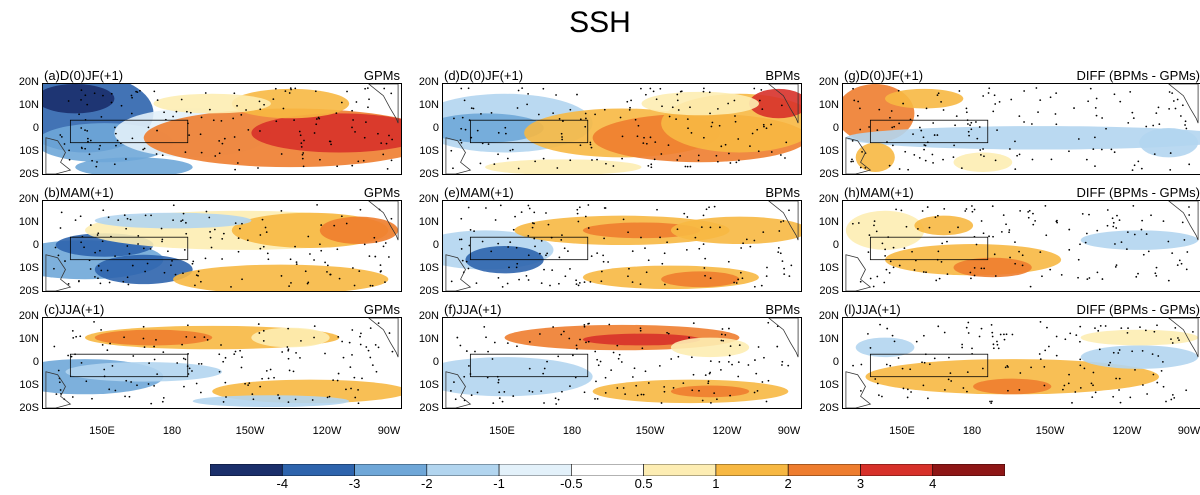 This screenshot has height=495, width=1200. Describe the element at coordinates (484, 75) in the screenshot. I see `panel-label: (d)D(0)JF(+1)` at that location.